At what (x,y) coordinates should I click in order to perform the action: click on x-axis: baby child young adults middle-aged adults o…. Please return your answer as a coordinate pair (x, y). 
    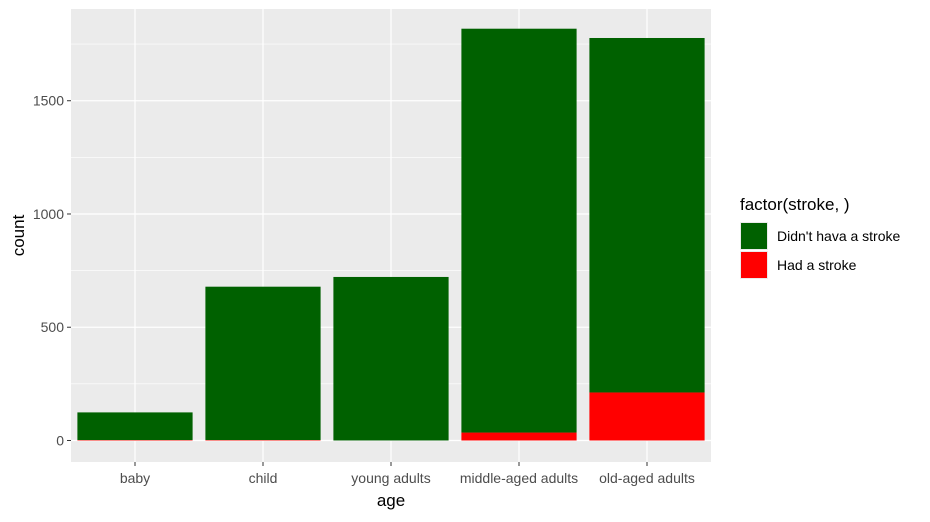
    Looking at the image, I should click on (407, 474).